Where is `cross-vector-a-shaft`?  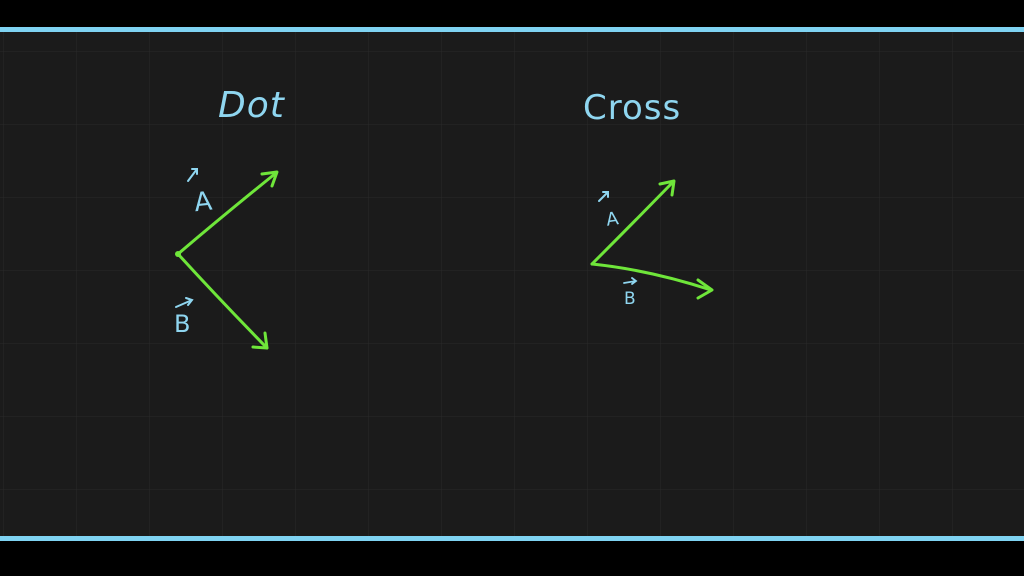
cross-vector-a-shaft is located at coordinates (632, 223).